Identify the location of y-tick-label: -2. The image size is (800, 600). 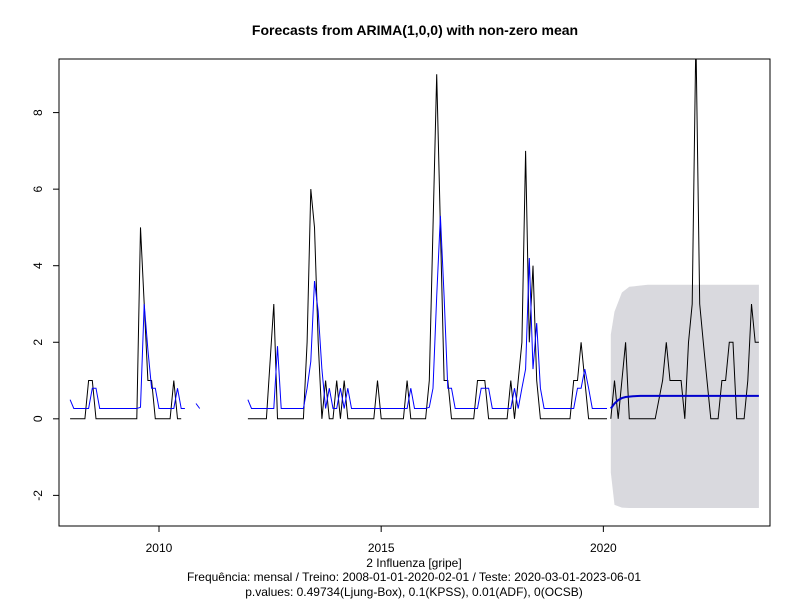
(38, 495).